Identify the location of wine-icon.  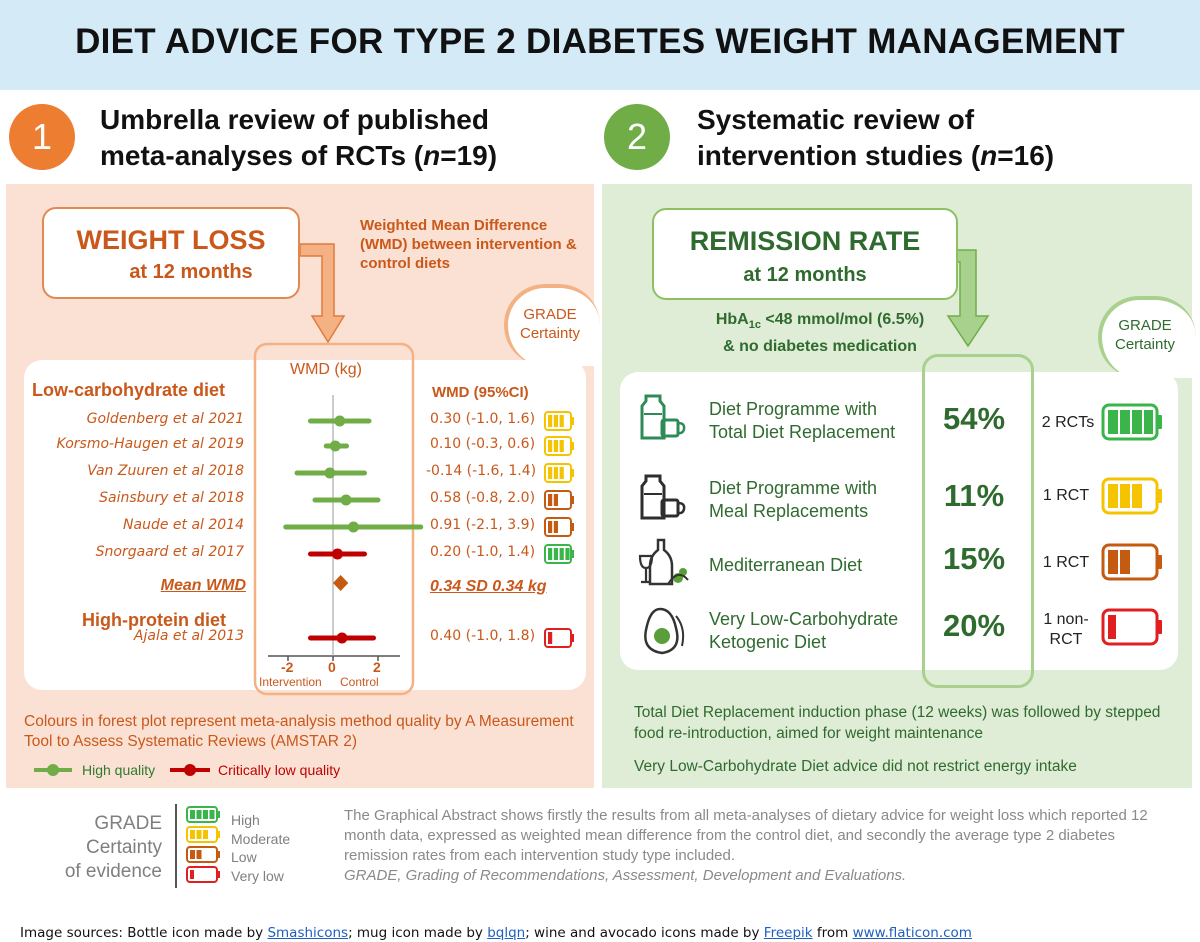
(663, 563).